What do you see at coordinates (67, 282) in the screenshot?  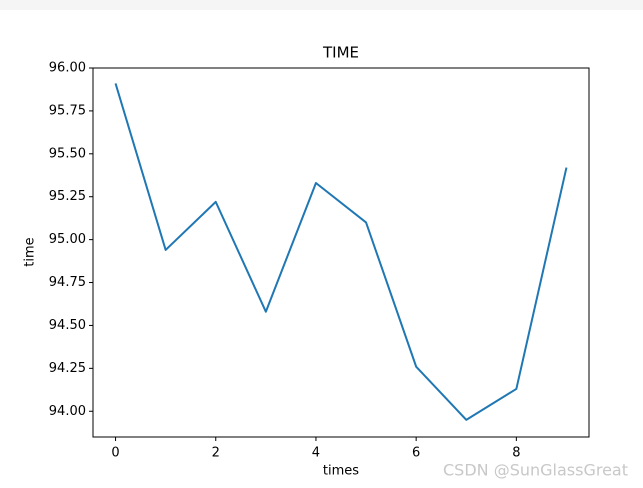 I see `y-tick-label: 94.75` at bounding box center [67, 282].